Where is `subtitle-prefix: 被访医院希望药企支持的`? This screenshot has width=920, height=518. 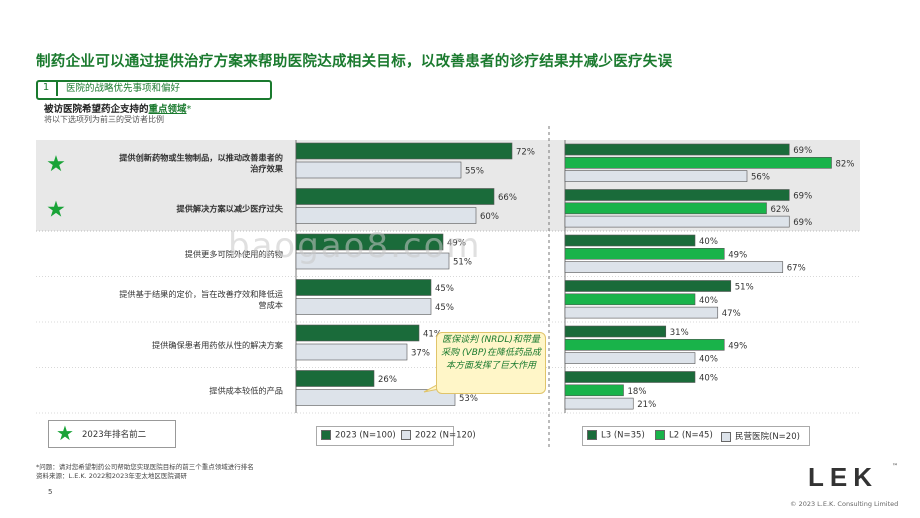 subtitle-prefix: 被访医院希望药企支持的 is located at coordinates (96, 109).